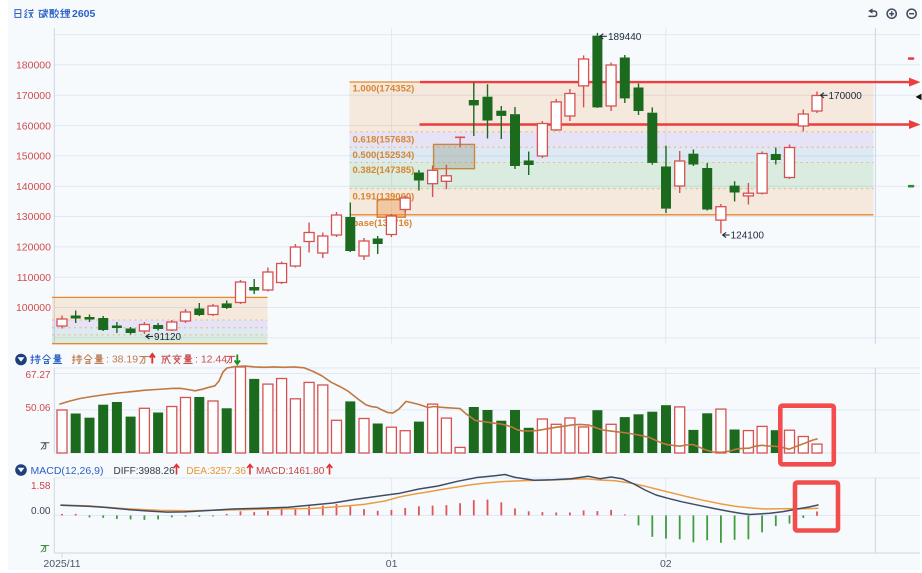  What do you see at coordinates (625, 37) in the screenshot?
I see `svg-text: 189440` at bounding box center [625, 37].